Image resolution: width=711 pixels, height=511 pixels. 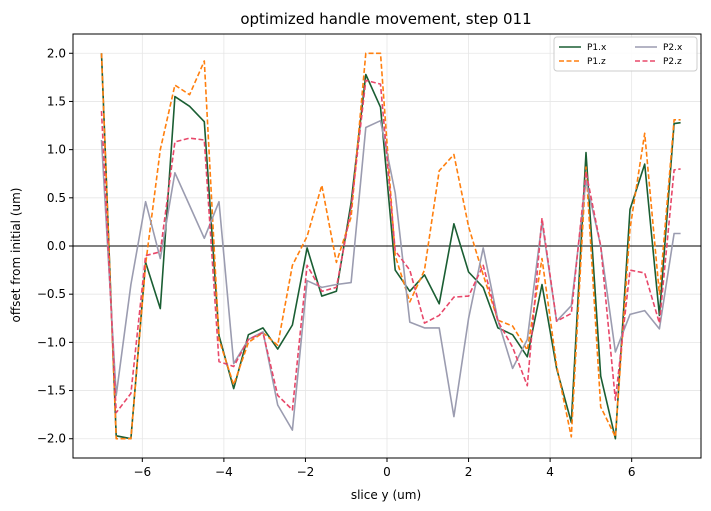 I want to click on y-axis-ticks: −2.0 −1.5 −1.0 −0.5 0.0 0.5 1.0 1.5 2.0, so click(x=55, y=246).